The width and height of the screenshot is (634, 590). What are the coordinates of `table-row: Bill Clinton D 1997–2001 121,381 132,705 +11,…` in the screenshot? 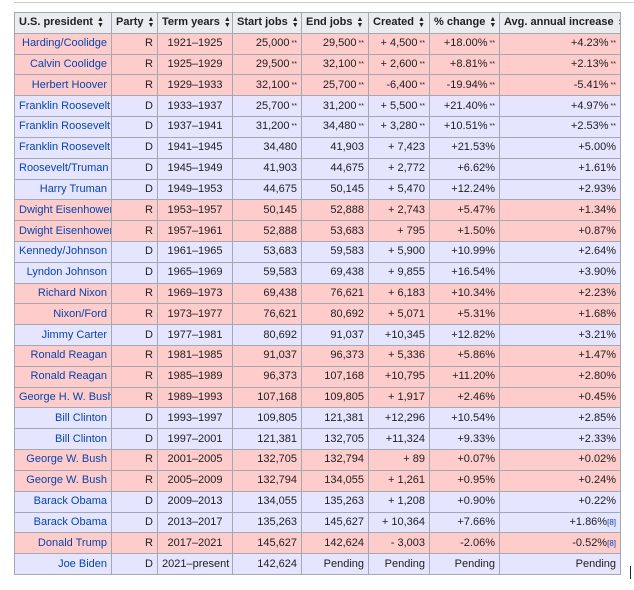 It's located at (317, 439).